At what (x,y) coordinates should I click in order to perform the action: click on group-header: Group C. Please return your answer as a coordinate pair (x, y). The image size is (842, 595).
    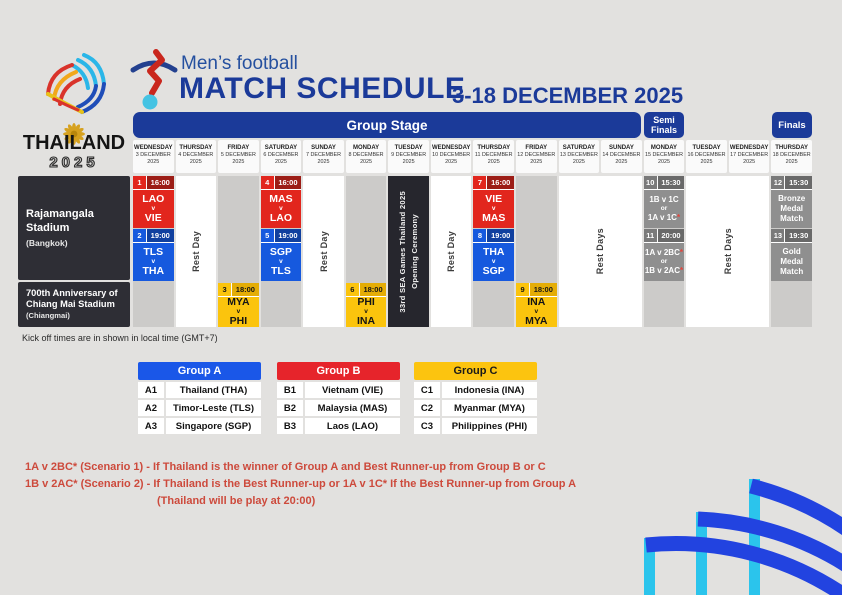
    Looking at the image, I should click on (475, 371).